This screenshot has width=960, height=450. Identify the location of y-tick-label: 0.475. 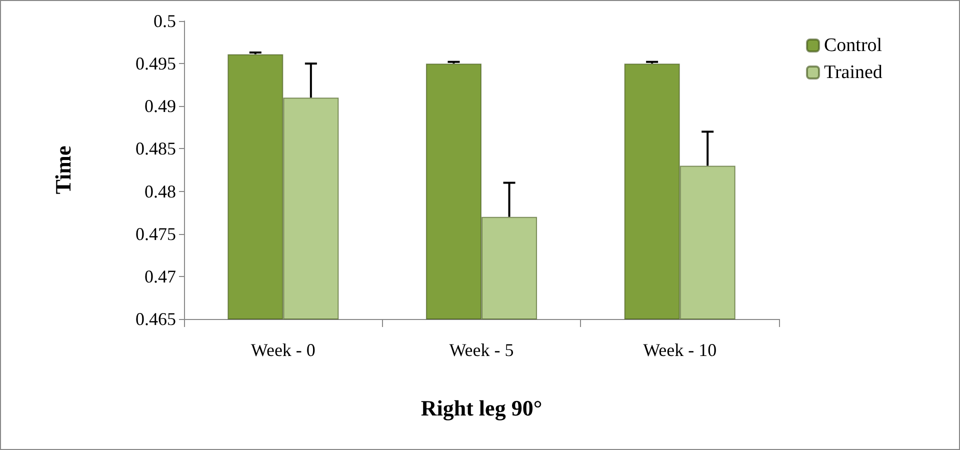
(156, 234).